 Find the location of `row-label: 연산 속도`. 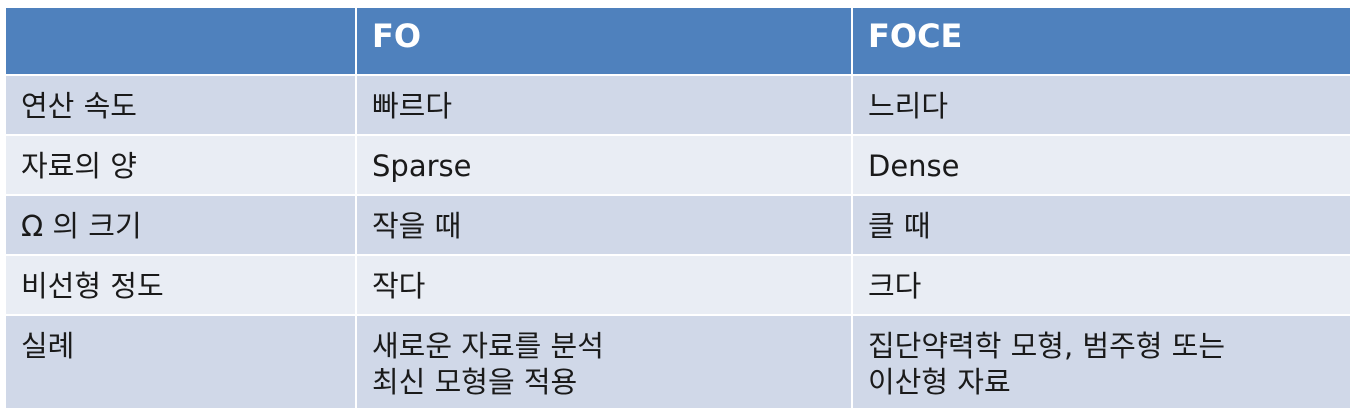

row-label: 연산 속도 is located at coordinates (180, 105).